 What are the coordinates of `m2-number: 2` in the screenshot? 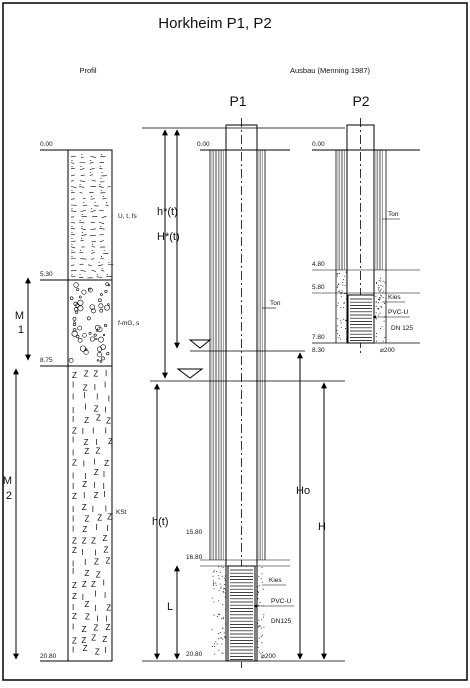 It's located at (9, 496).